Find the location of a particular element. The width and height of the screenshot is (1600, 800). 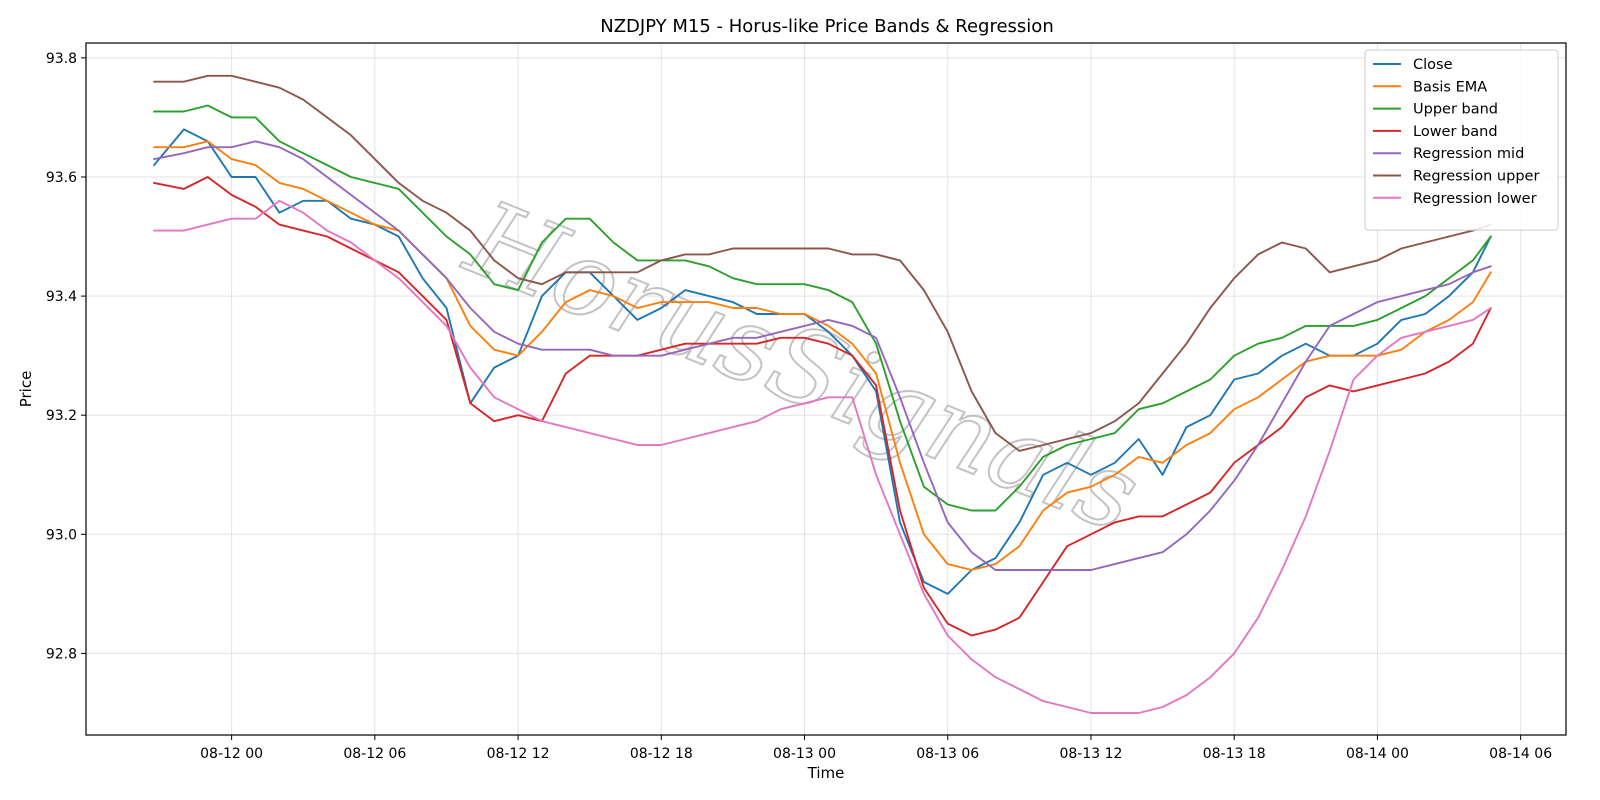

y-tick-label: 93.4 is located at coordinates (61, 297).